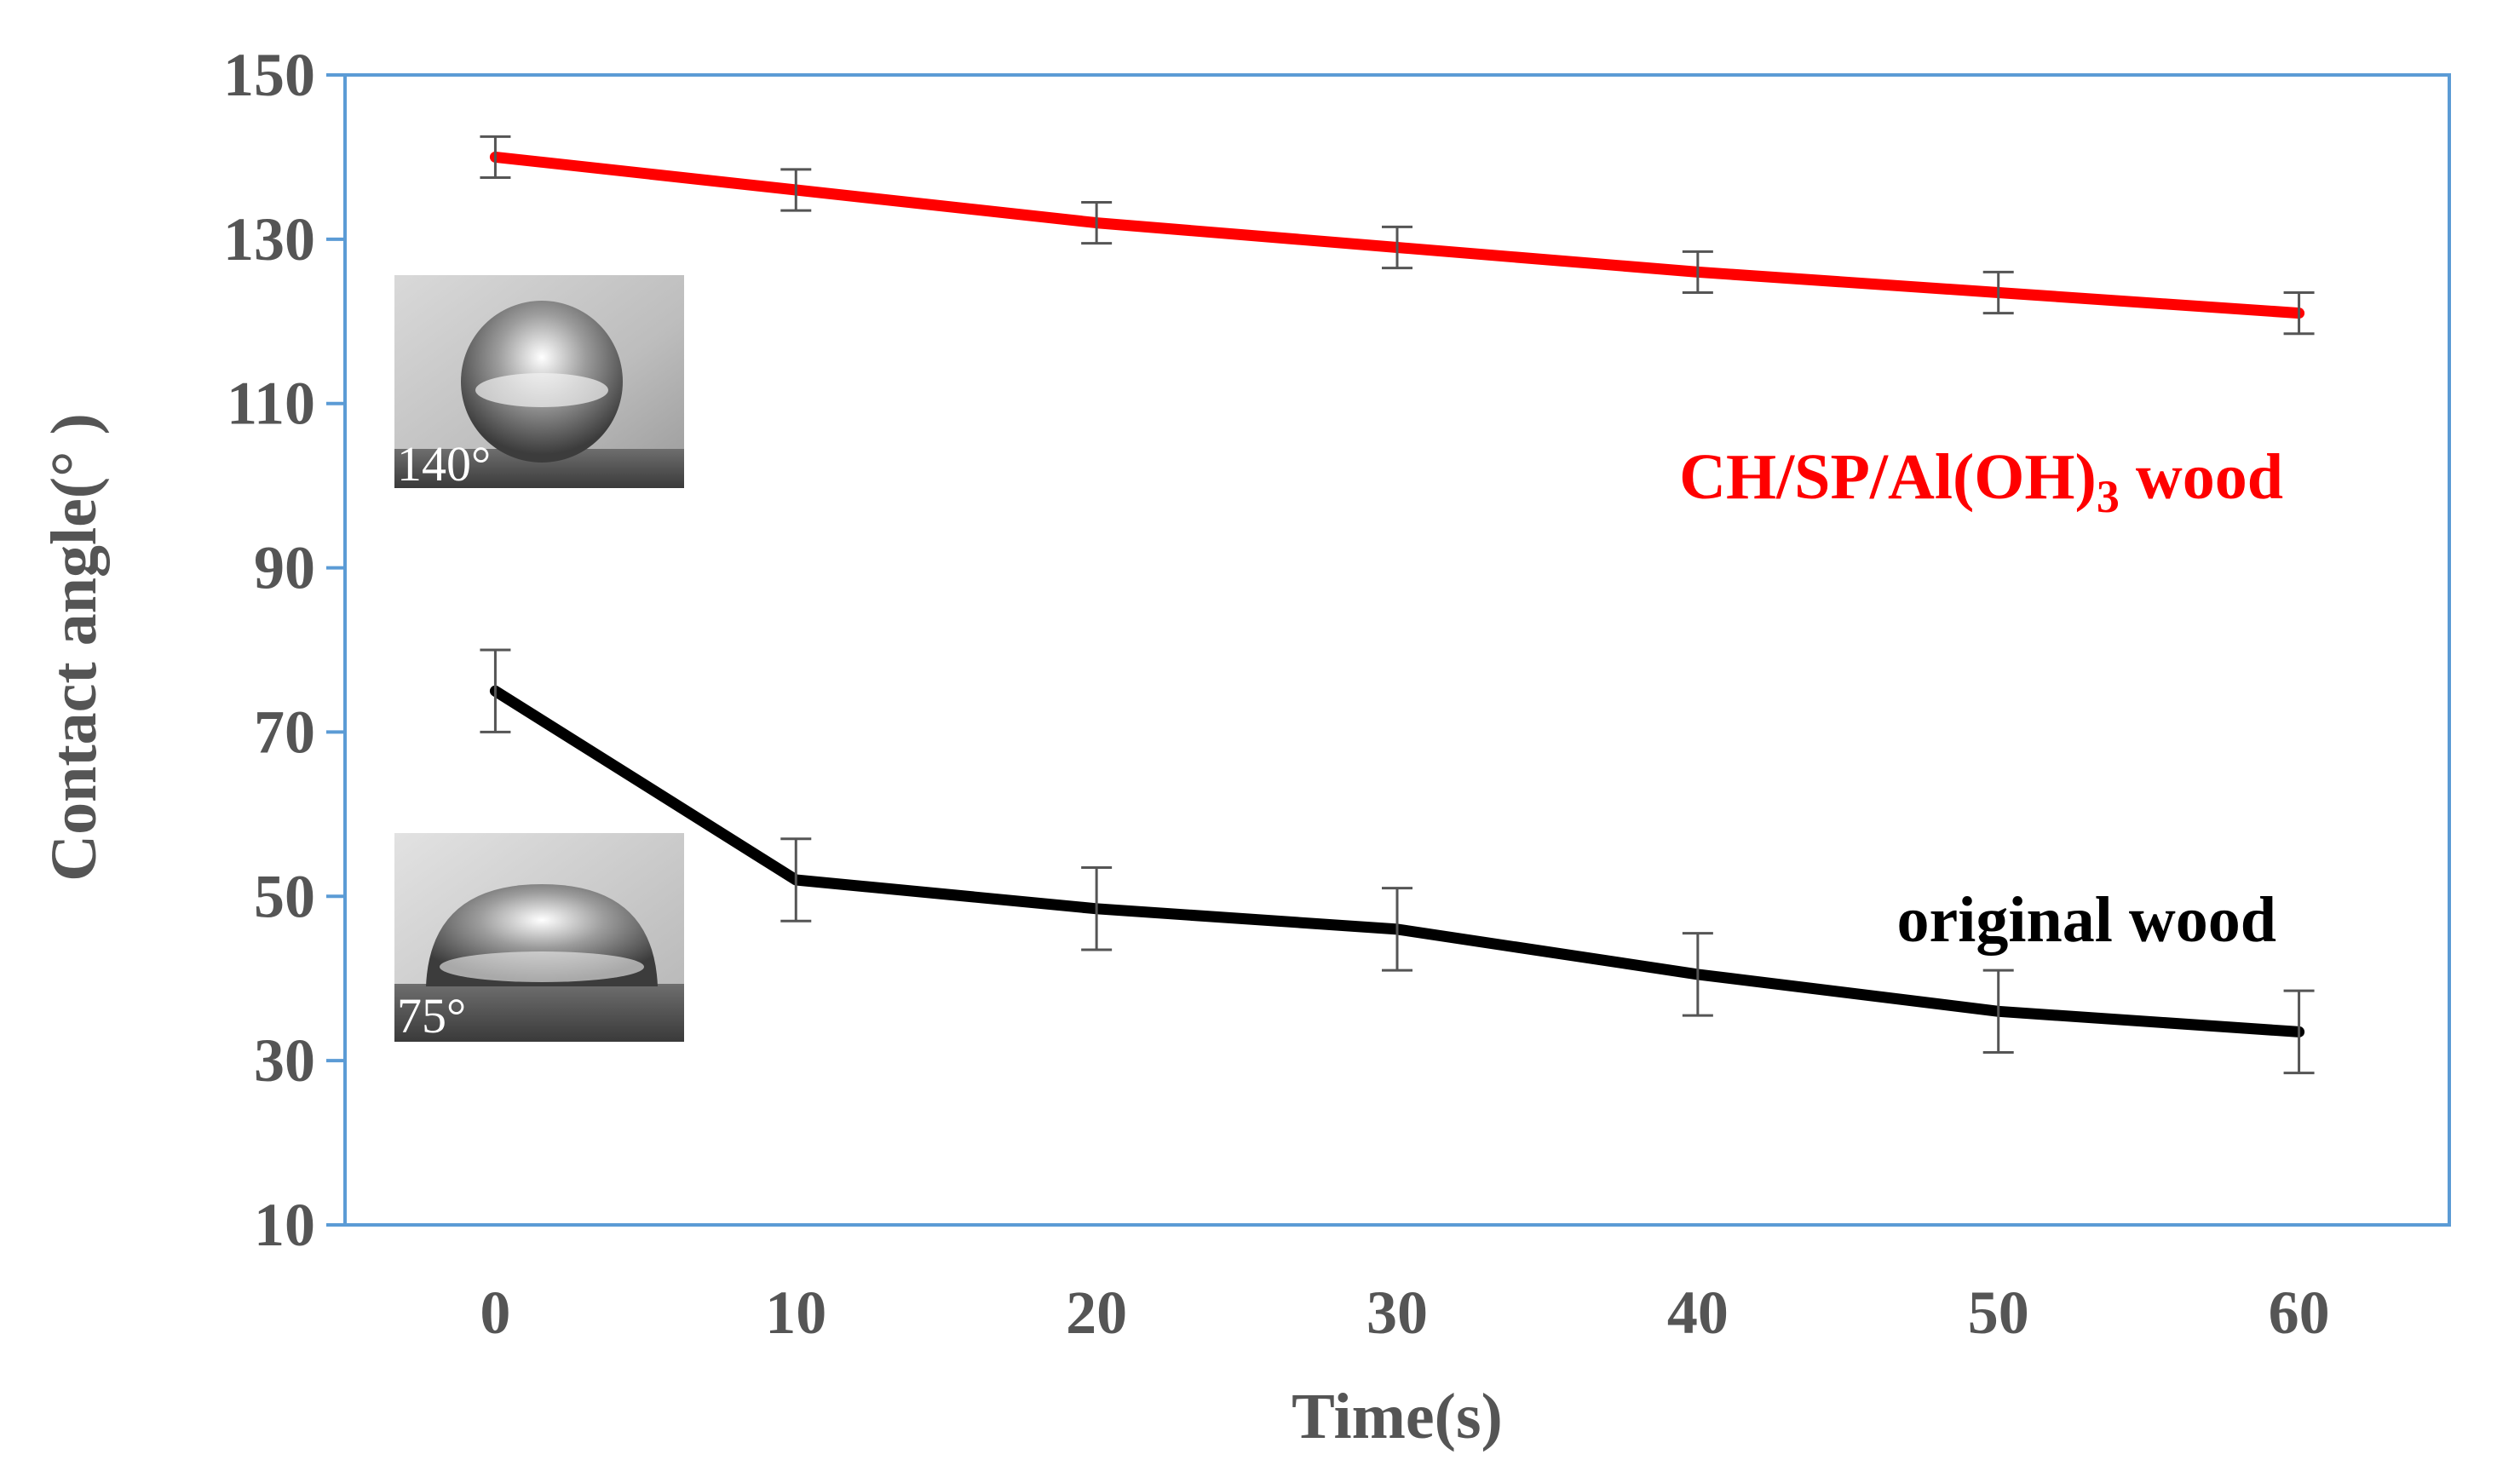 This screenshot has width=2520, height=1483. I want to click on inset-label-140: 140°, so click(444, 463).